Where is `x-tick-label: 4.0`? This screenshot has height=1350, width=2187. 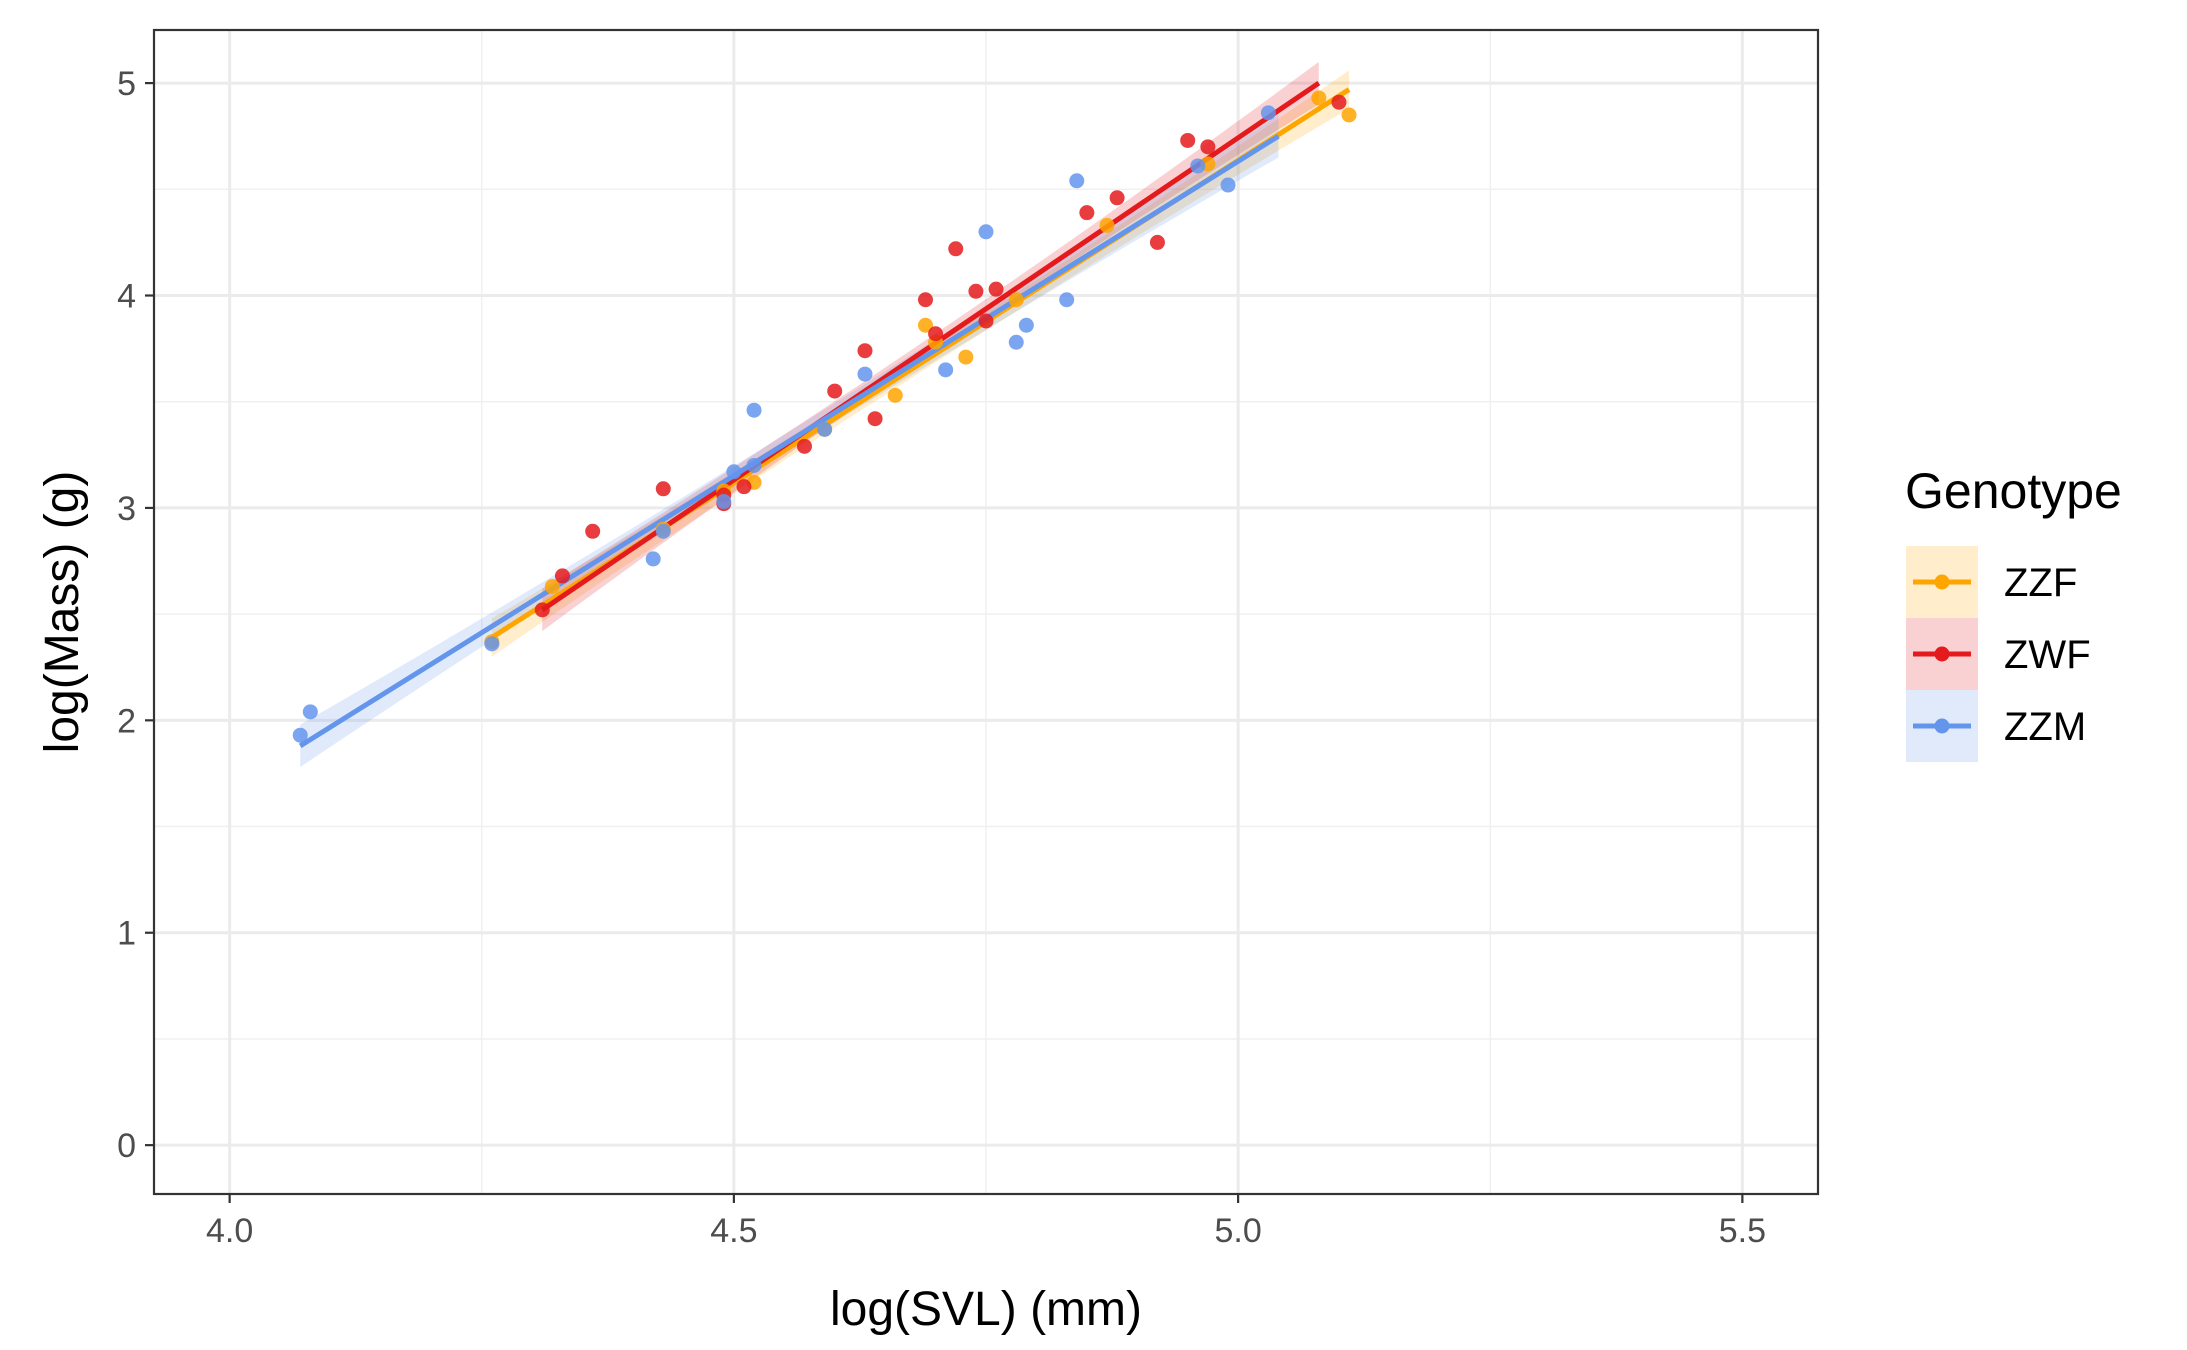 x-tick-label: 4.0 is located at coordinates (229, 1231).